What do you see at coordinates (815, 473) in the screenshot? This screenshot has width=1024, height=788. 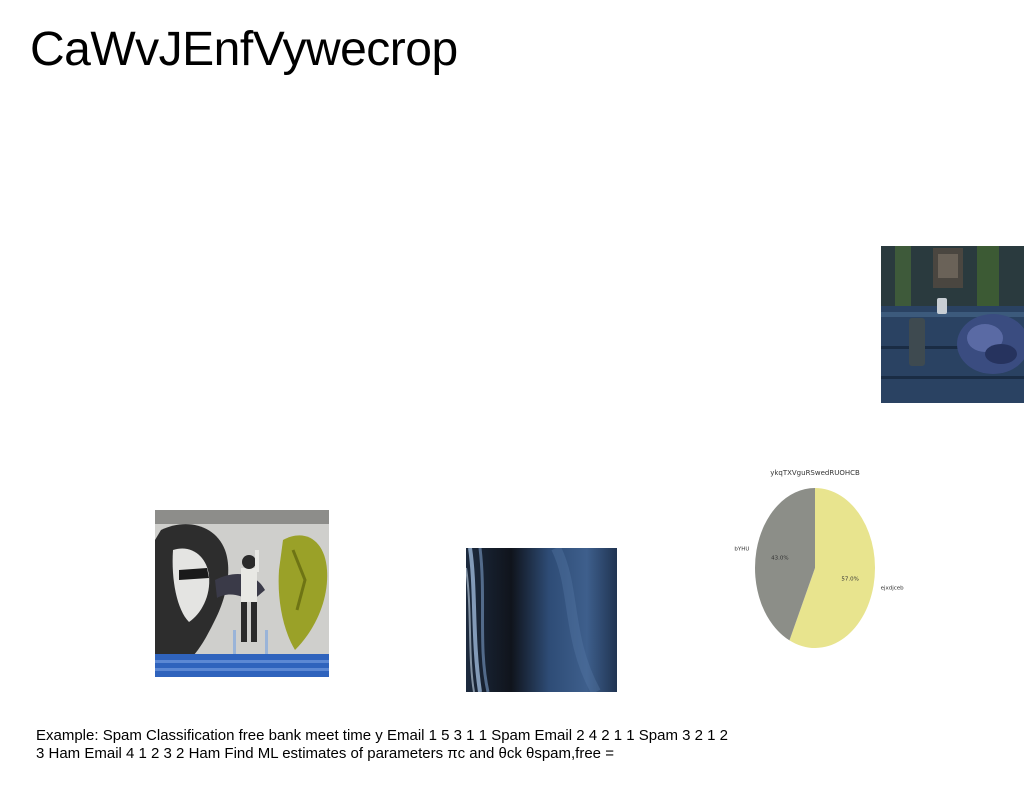 I see `pie-chart-title: ykqTXVguRSwedRUOHCB` at bounding box center [815, 473].